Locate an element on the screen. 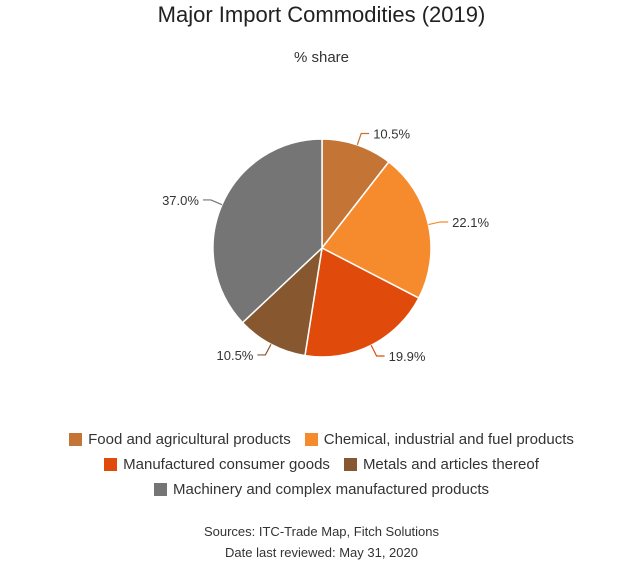 The image size is (643, 588). legend-label-food: Food and agricultural products is located at coordinates (189, 439).